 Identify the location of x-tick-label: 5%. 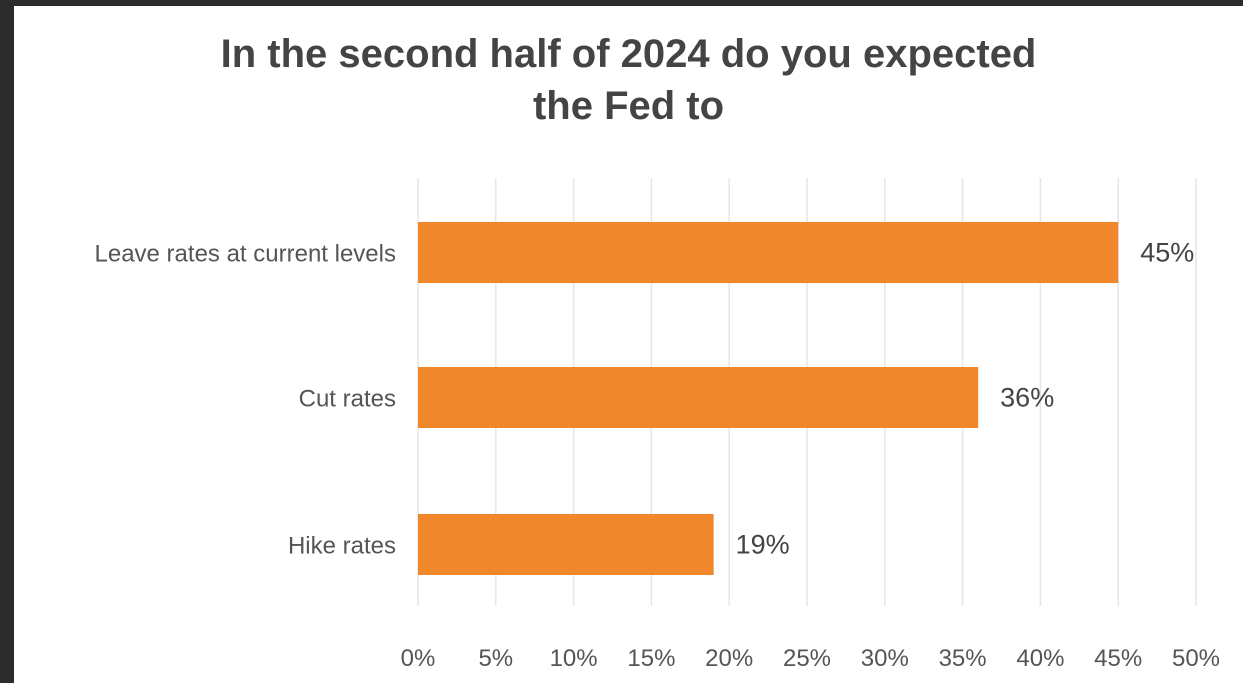
(495, 658).